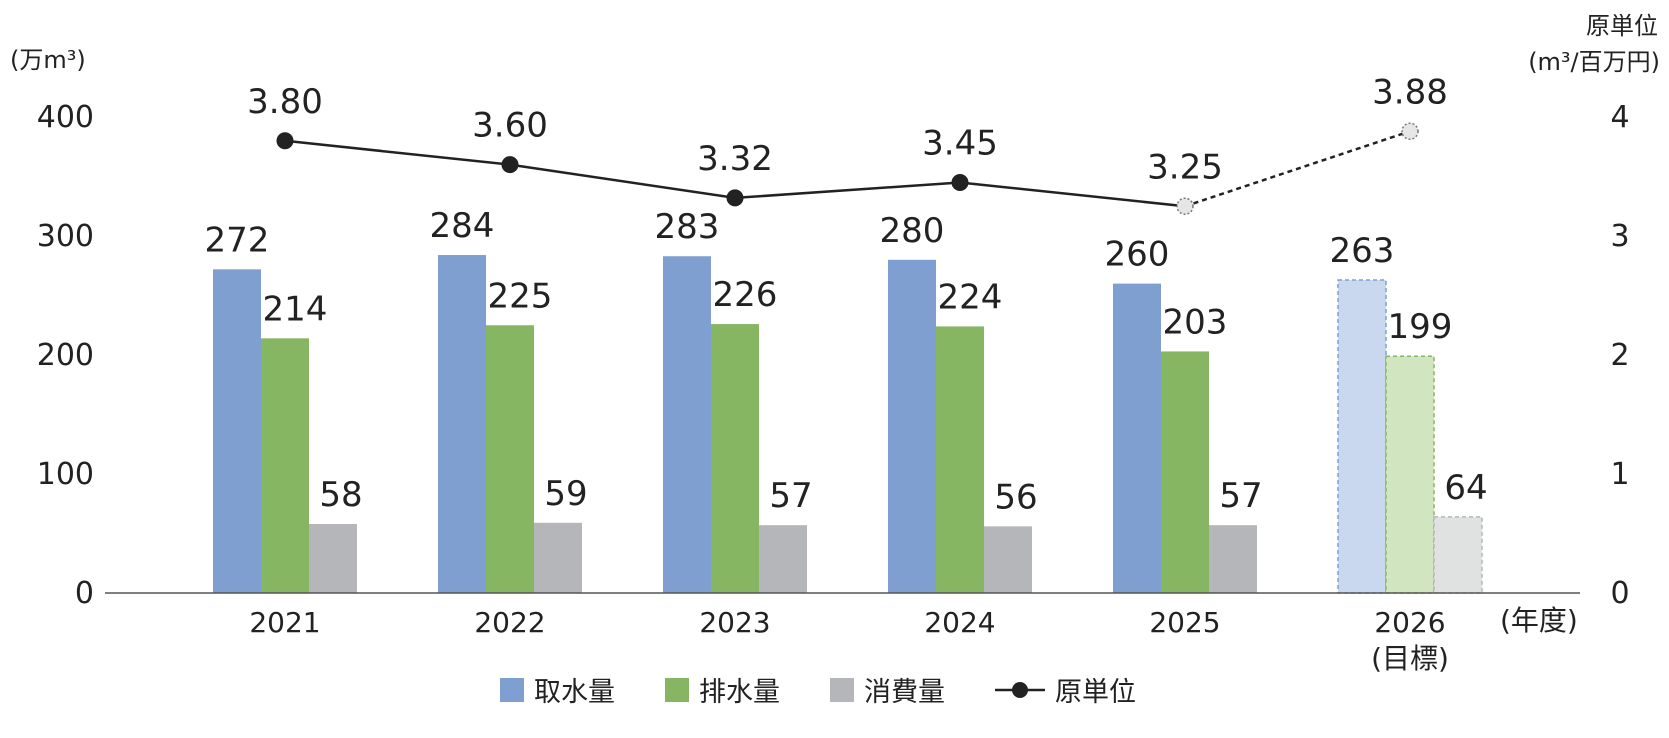 The width and height of the screenshot is (1669, 738). What do you see at coordinates (1619, 474) in the screenshot?
I see `right-tick-label: 1` at bounding box center [1619, 474].